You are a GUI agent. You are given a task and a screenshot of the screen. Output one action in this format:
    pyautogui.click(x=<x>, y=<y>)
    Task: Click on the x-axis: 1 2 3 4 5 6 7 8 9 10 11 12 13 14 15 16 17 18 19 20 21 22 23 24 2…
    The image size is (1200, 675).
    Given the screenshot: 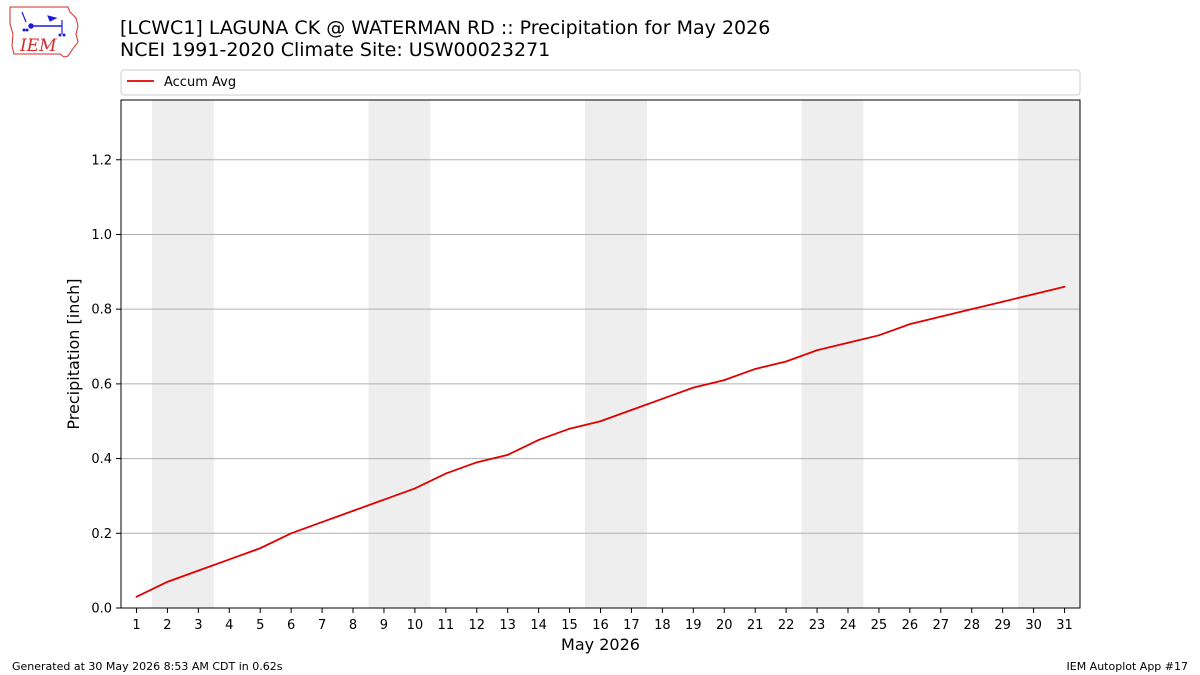 What is the action you would take?
    pyautogui.click(x=602, y=620)
    